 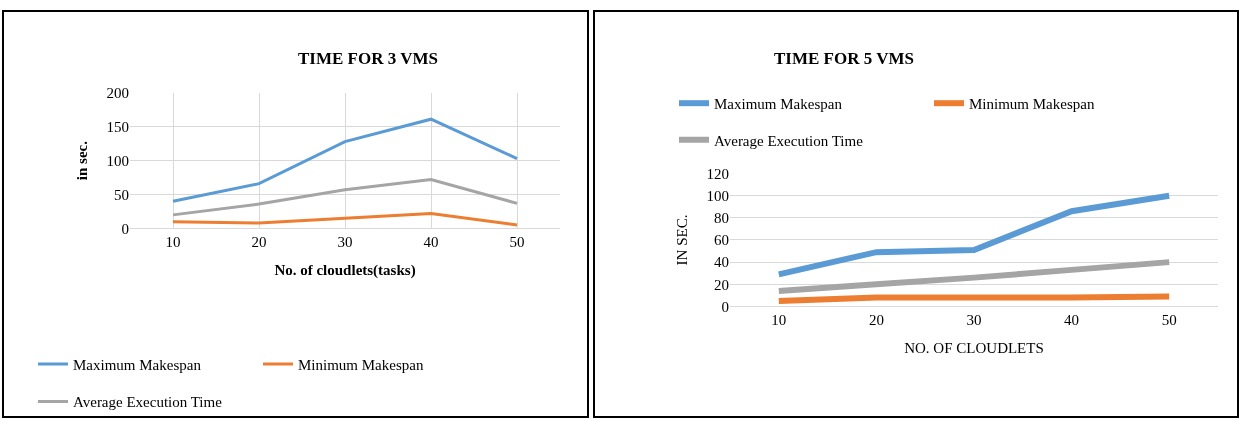 What do you see at coordinates (81, 160) in the screenshot?
I see `y-axis-title: in sec.` at bounding box center [81, 160].